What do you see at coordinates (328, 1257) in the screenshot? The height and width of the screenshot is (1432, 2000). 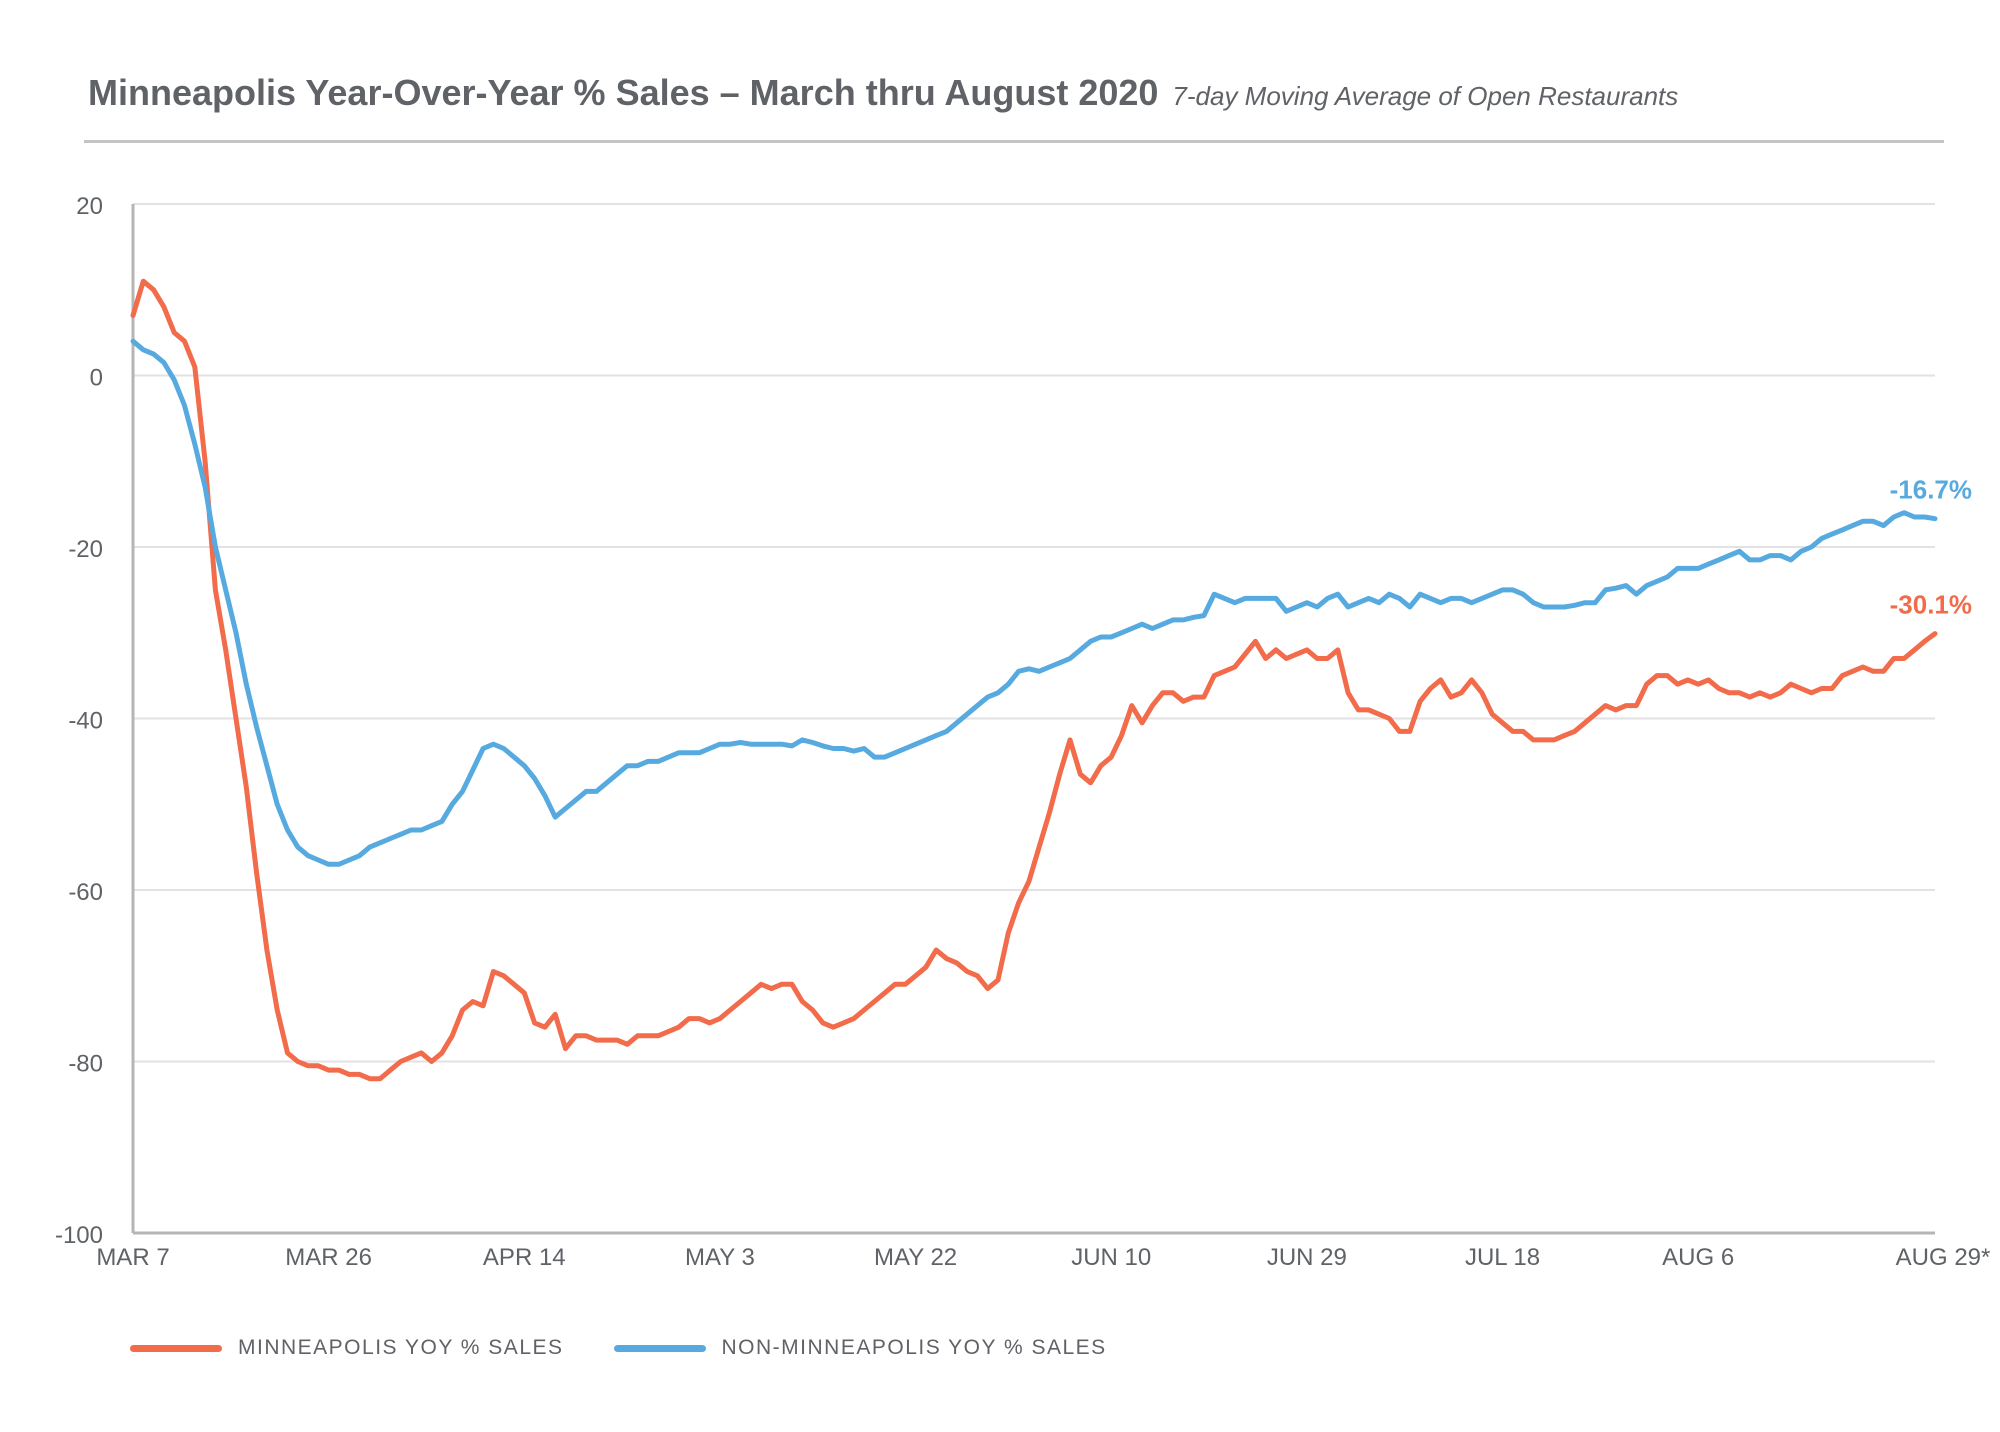 I see `x-tick-label: MAR 26` at bounding box center [328, 1257].